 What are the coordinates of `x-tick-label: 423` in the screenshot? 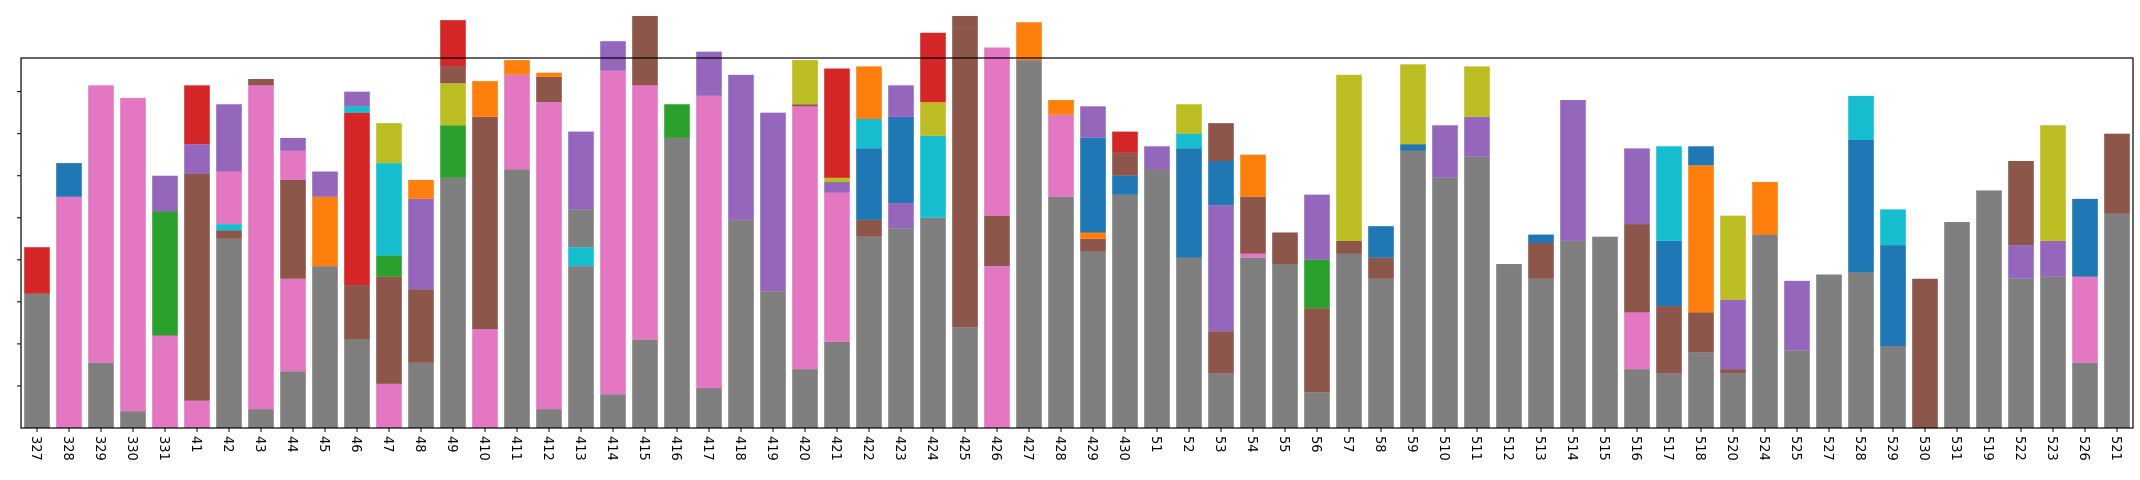 It's located at (899, 448).